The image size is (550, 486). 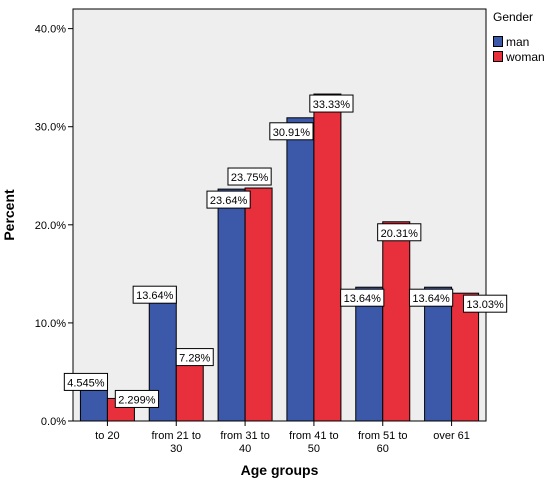 I want to click on x-tick-label: from 51 to 60, so click(x=383, y=442).